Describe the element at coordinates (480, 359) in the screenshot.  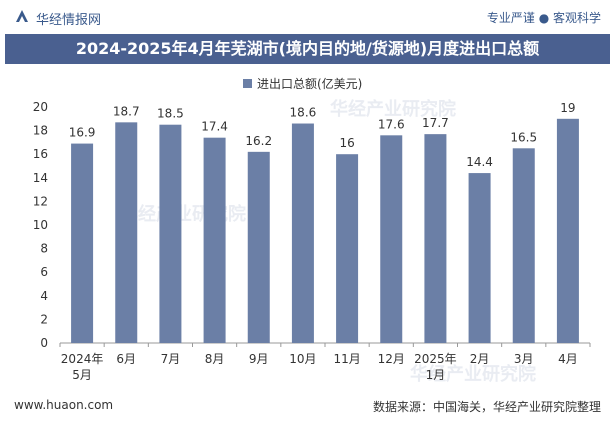
I see `x-tick-label: 2月` at that location.